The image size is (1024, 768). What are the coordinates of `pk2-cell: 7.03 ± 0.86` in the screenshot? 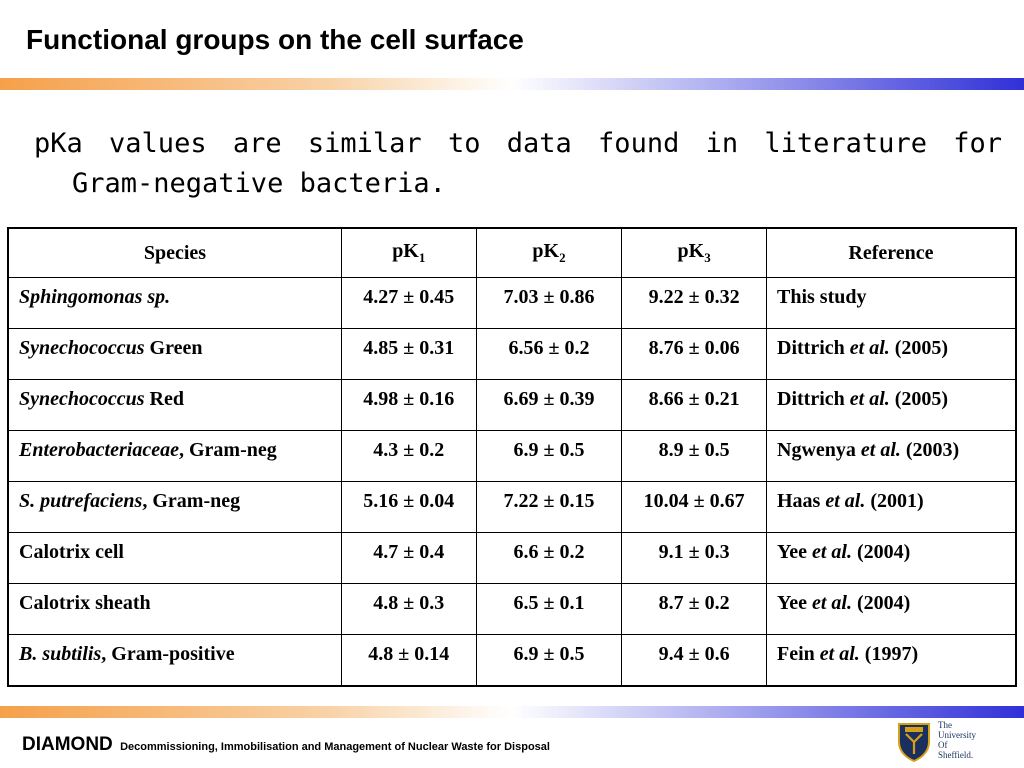 It's located at (549, 303).